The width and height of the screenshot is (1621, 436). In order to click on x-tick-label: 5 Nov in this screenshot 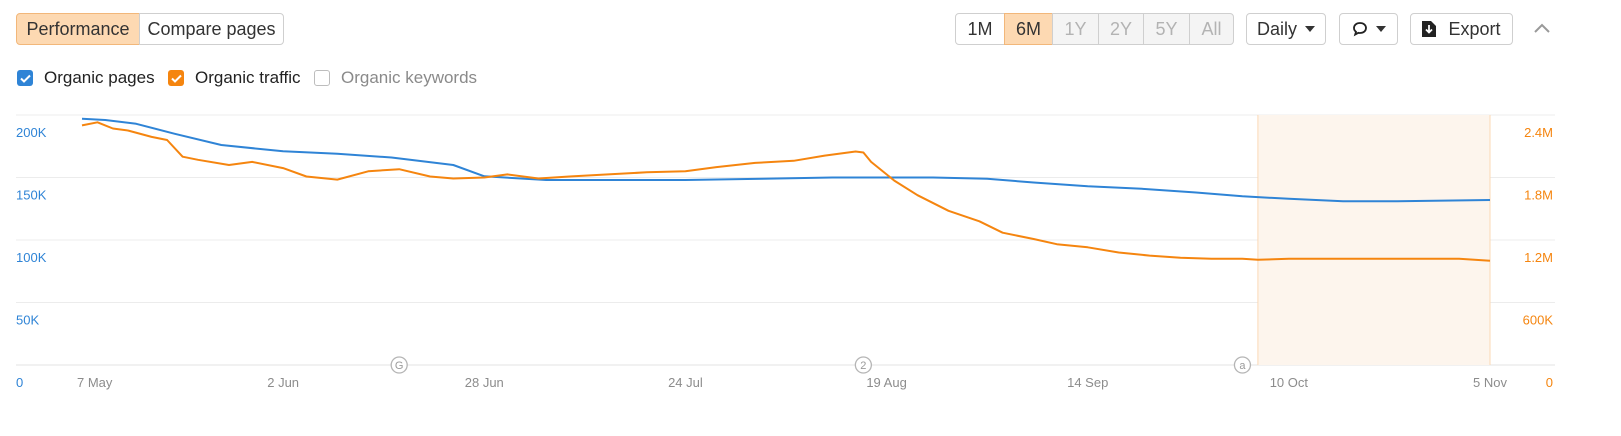, I will do `click(1490, 382)`.